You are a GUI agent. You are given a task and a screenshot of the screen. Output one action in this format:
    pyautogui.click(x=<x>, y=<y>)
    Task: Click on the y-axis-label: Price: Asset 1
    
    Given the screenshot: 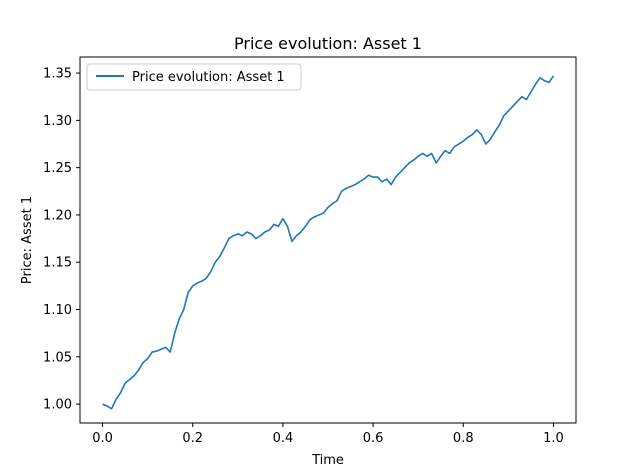 What is the action you would take?
    pyautogui.click(x=27, y=240)
    